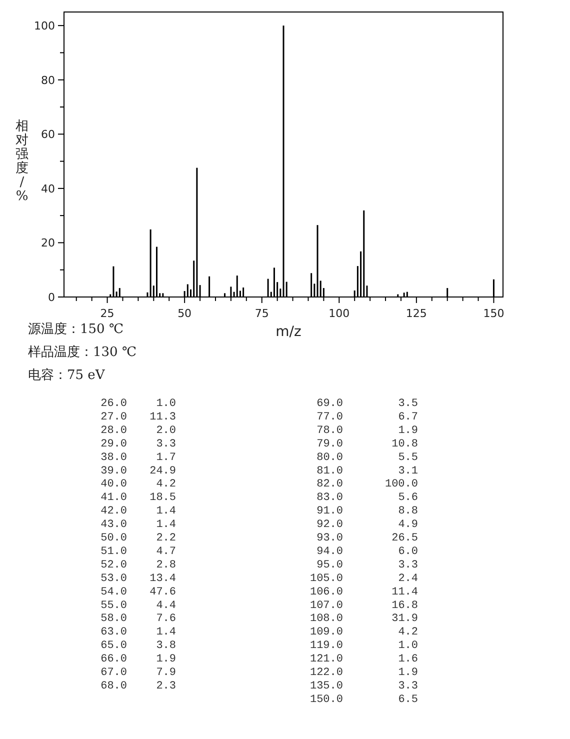 The width and height of the screenshot is (570, 739). I want to click on text: 1.6, so click(408, 660).